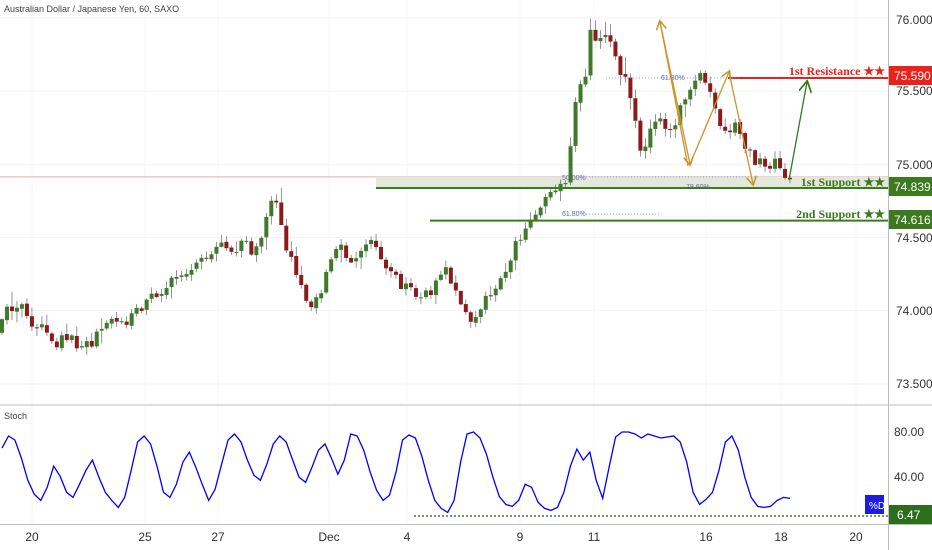 The height and width of the screenshot is (550, 932). Describe the element at coordinates (840, 214) in the screenshot. I see `support-2-label: 2nd Support ★★` at that location.